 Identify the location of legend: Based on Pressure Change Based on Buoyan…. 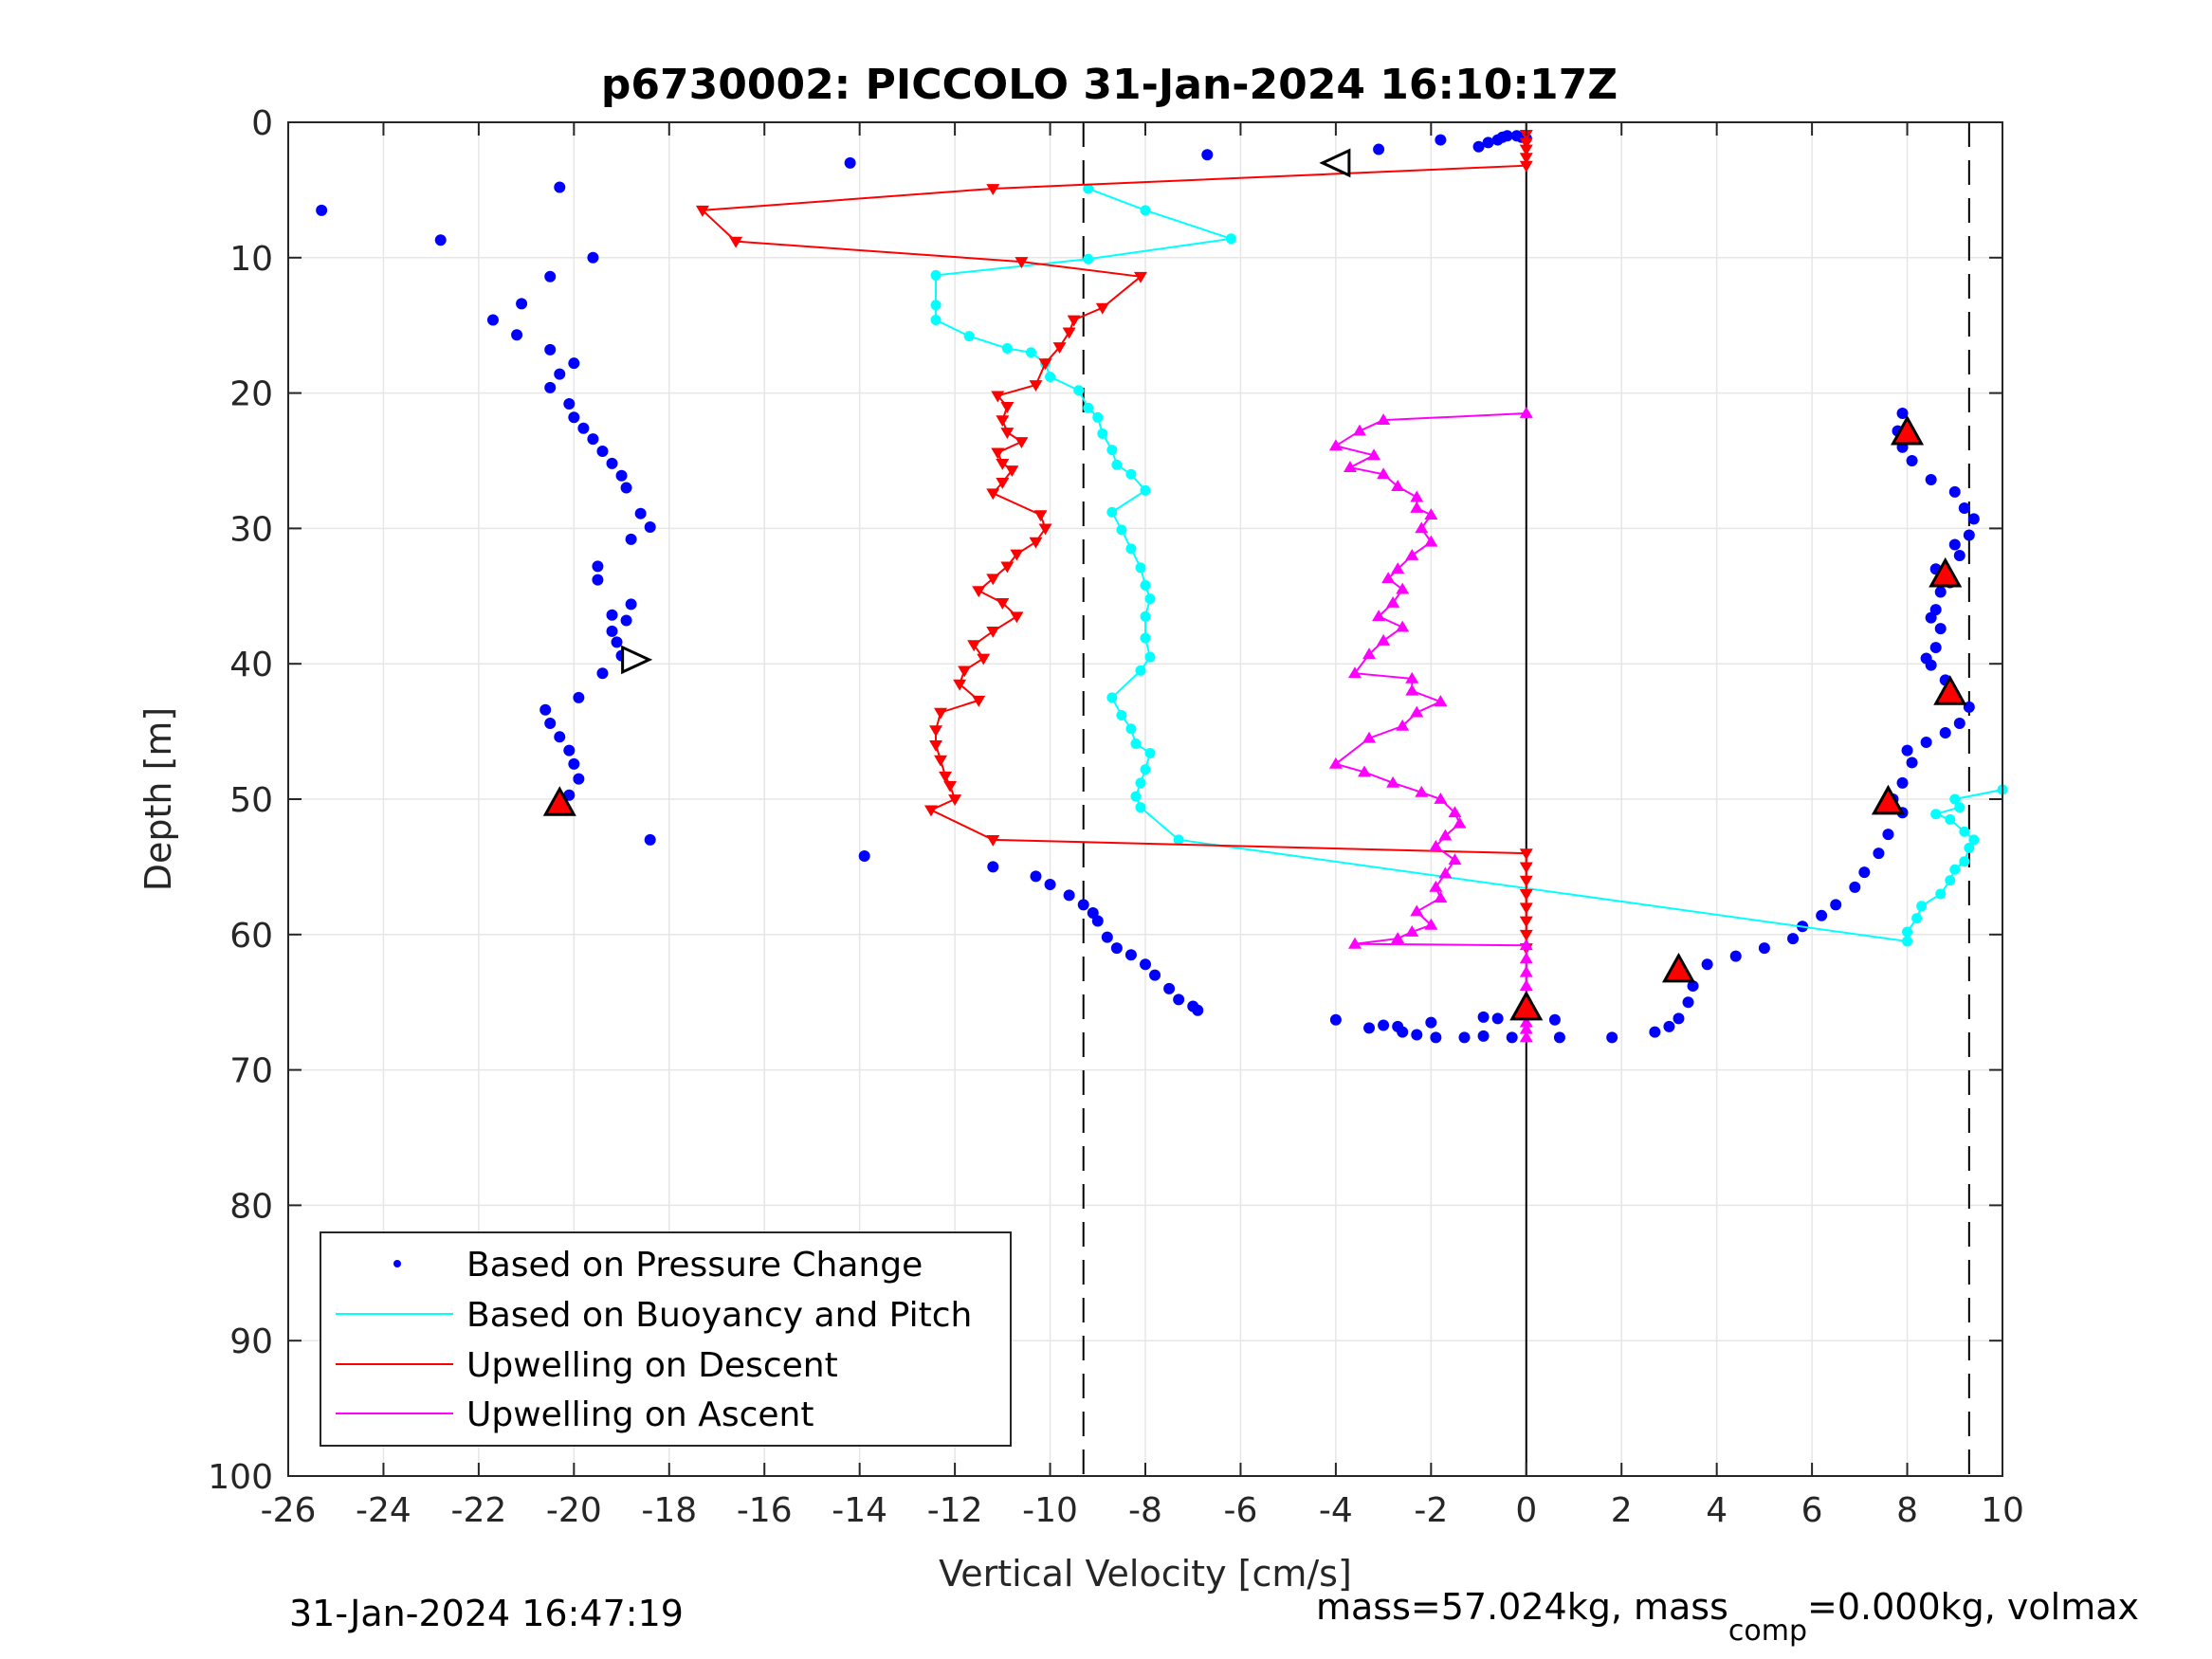
(666, 1339).